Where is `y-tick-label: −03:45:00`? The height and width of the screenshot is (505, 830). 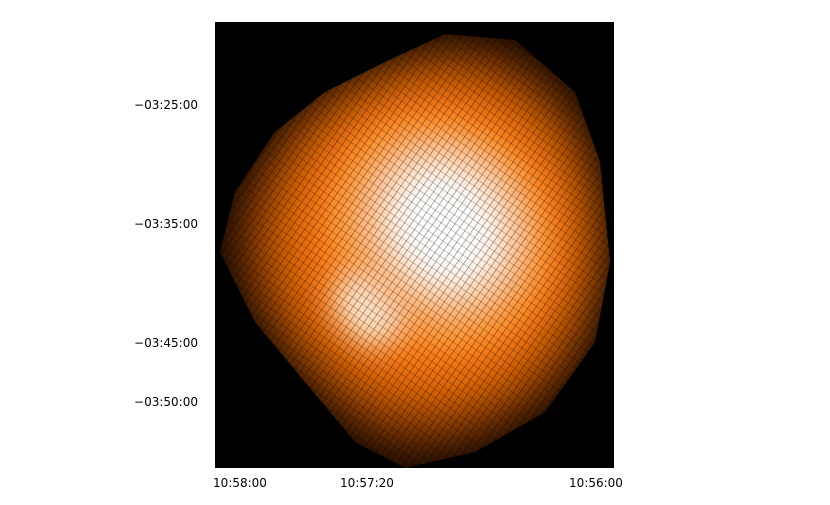 y-tick-label: −03:45:00 is located at coordinates (166, 343).